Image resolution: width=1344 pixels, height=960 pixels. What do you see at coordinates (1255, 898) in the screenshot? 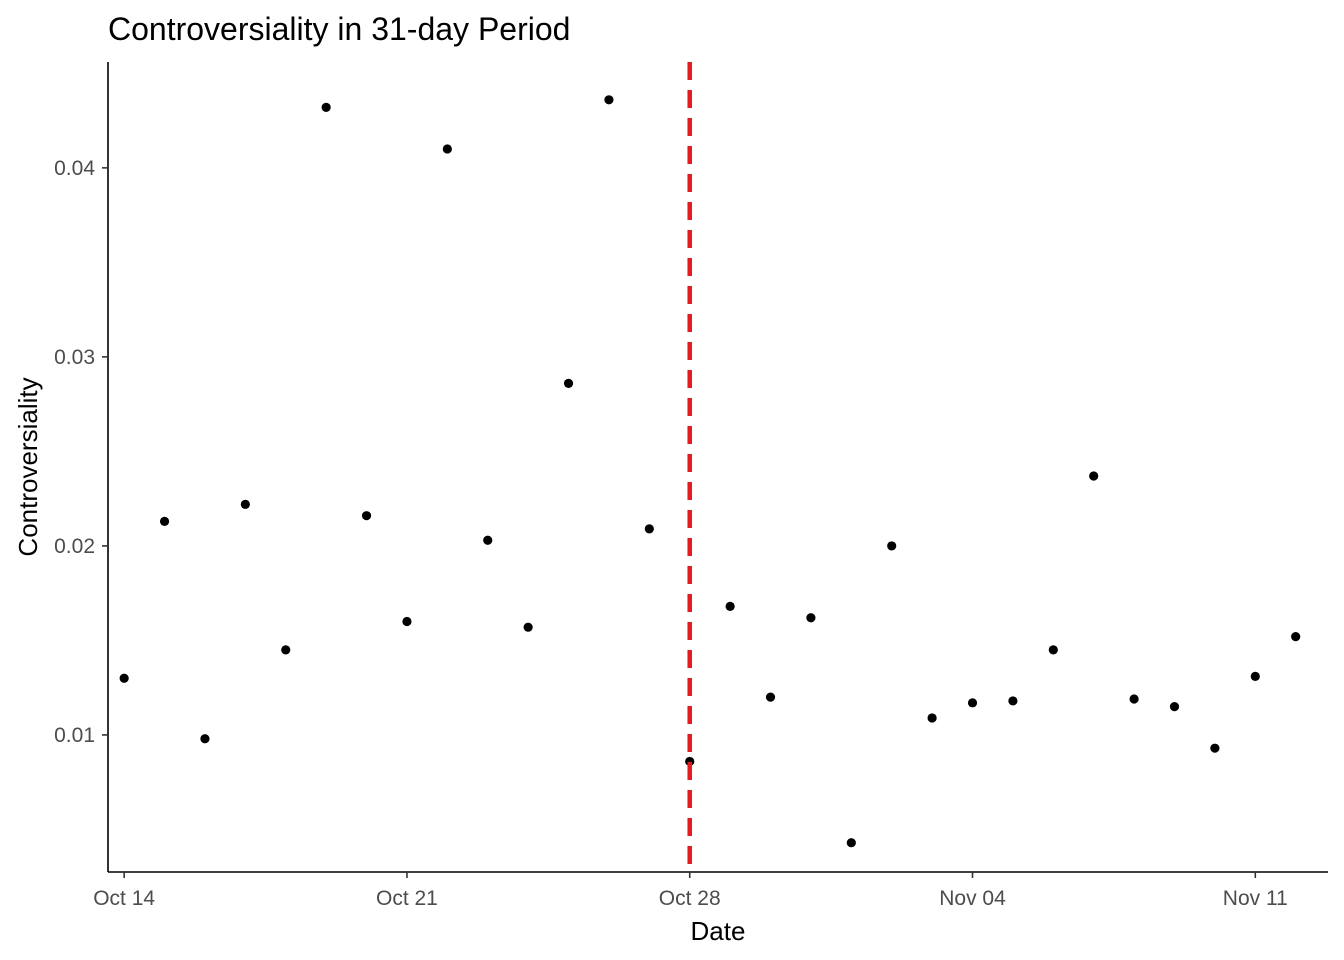
I see `x-tick-label: Nov 11` at bounding box center [1255, 898].